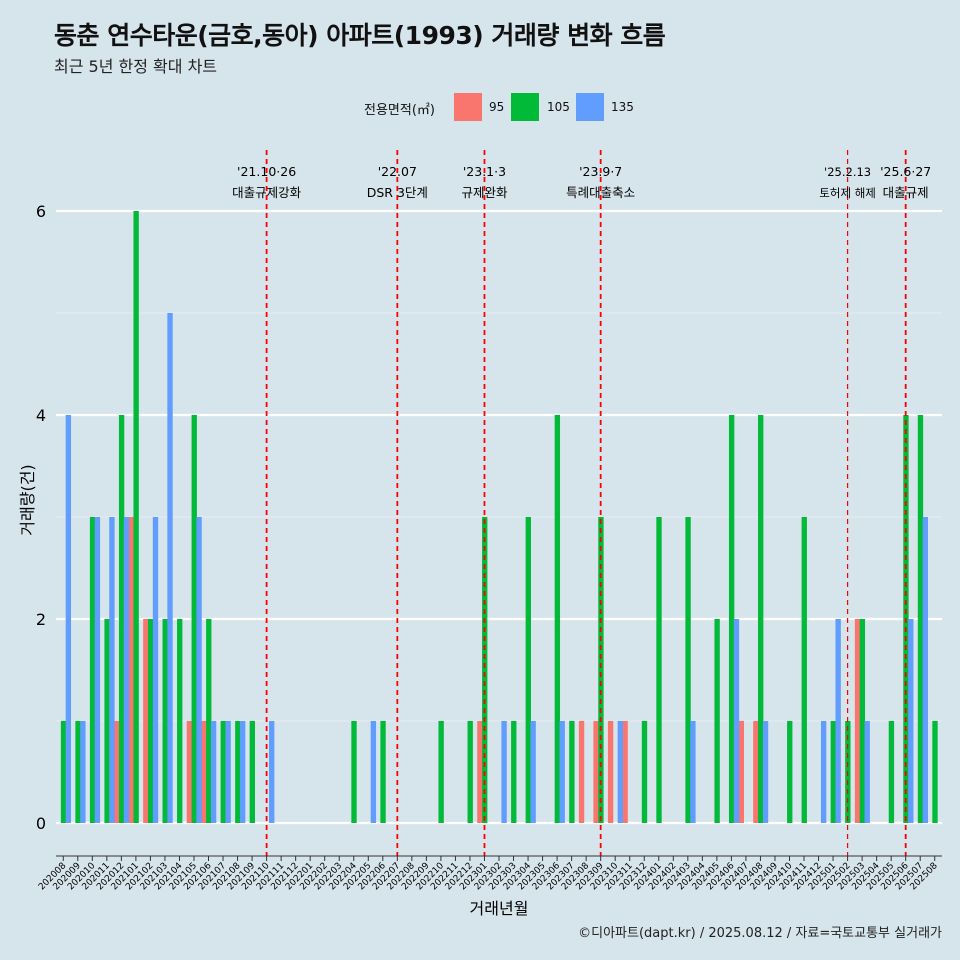  What do you see at coordinates (41, 211) in the screenshot?
I see `y-tick-label: 6` at bounding box center [41, 211].